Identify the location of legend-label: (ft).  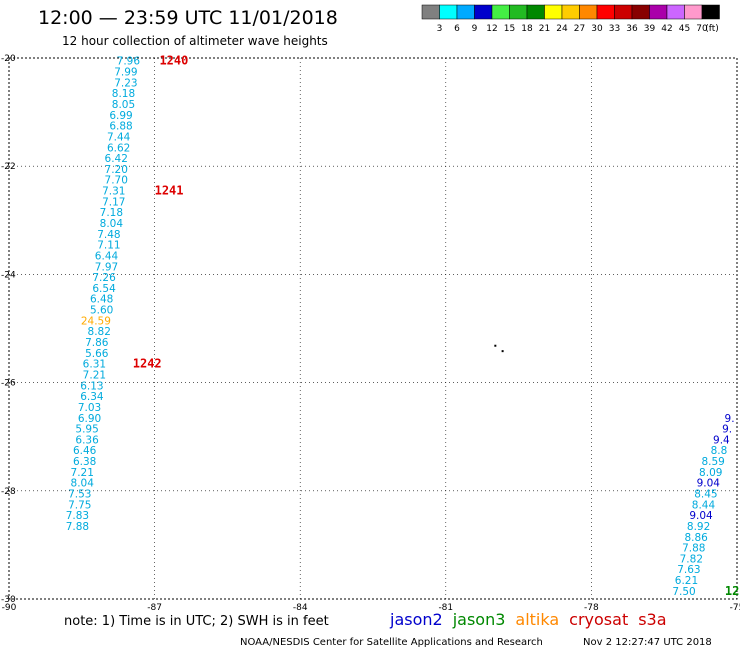
(712, 29).